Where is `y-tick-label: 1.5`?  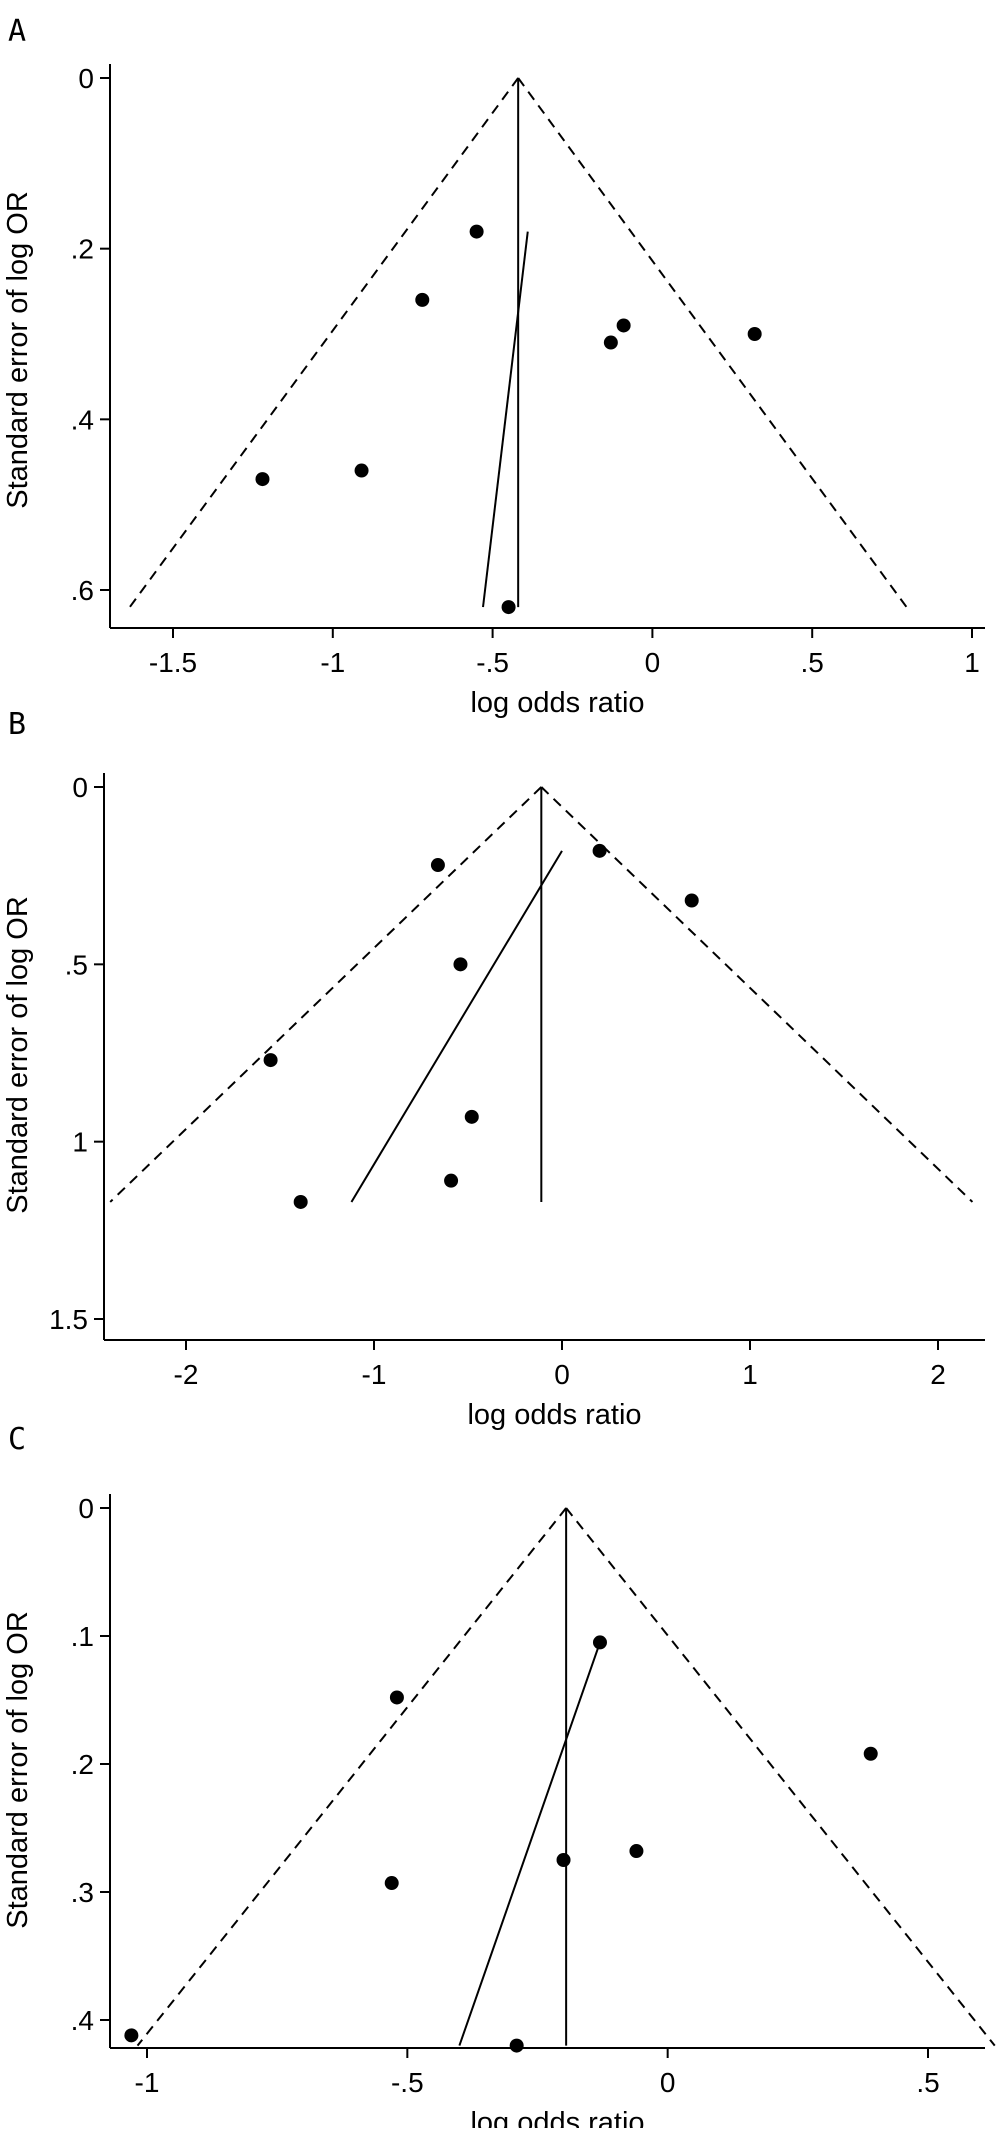 y-tick-label: 1.5 is located at coordinates (68, 1319).